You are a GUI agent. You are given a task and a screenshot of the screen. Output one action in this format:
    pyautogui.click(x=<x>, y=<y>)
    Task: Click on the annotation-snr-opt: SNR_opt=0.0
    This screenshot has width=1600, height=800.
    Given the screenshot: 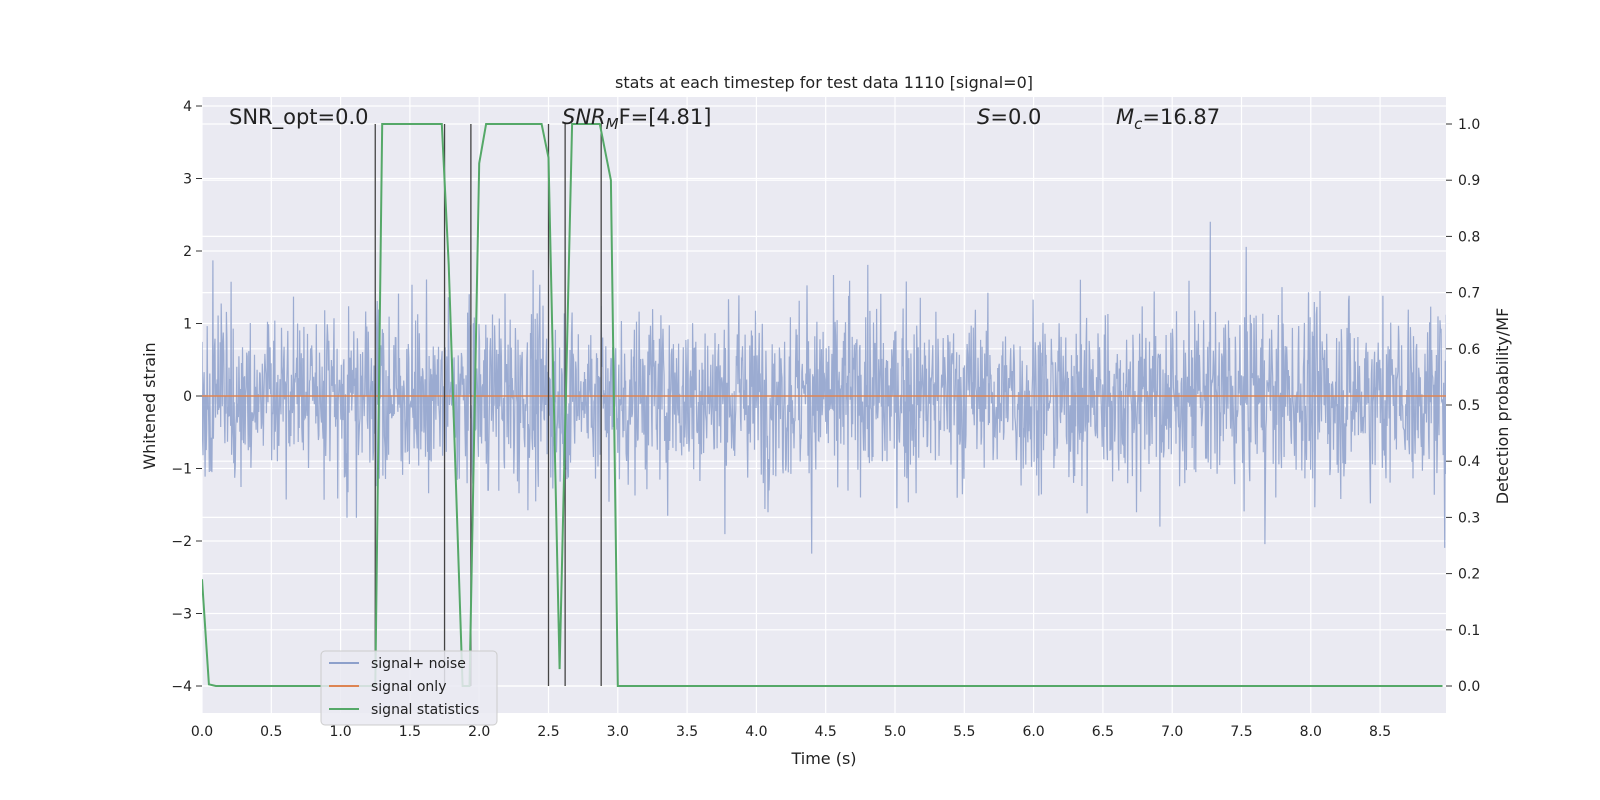 What is the action you would take?
    pyautogui.click(x=299, y=117)
    